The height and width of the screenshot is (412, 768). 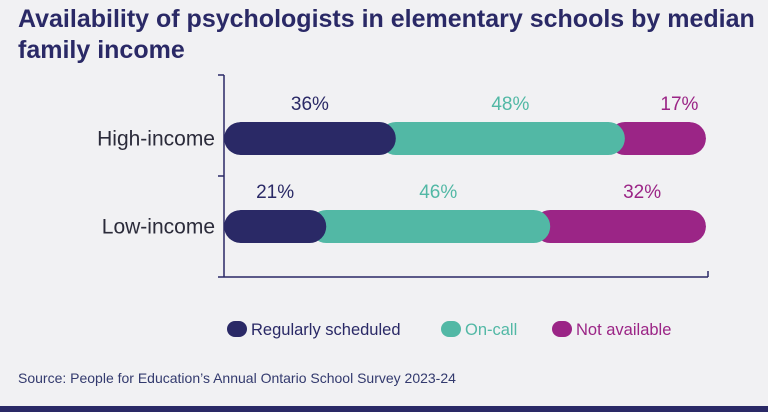 What do you see at coordinates (679, 104) in the screenshot?
I see `data-label: 17%` at bounding box center [679, 104].